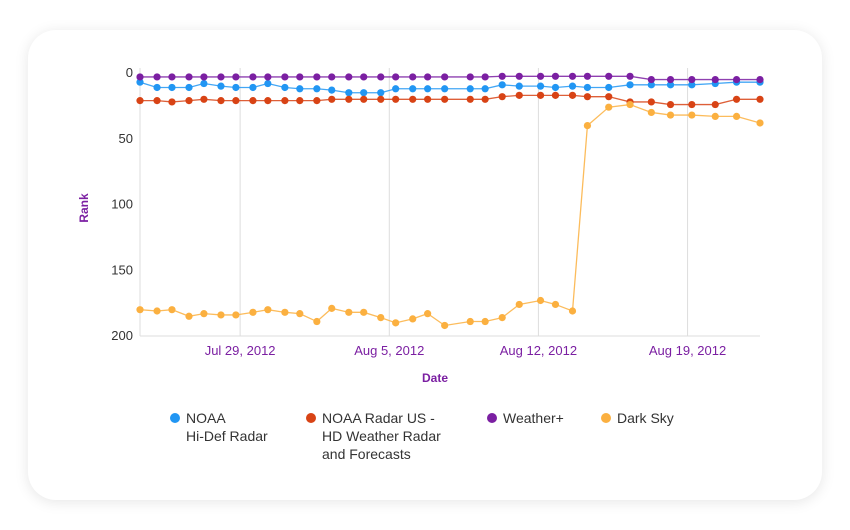  Describe the element at coordinates (122, 269) in the screenshot. I see `y-tick-label: 150` at that location.